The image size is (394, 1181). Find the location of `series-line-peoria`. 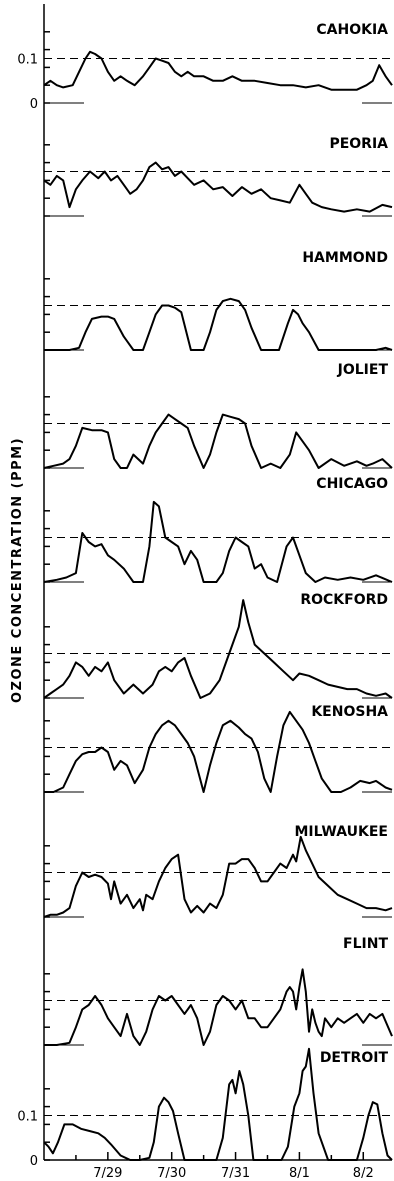

series-line-peoria is located at coordinates (218, 187).